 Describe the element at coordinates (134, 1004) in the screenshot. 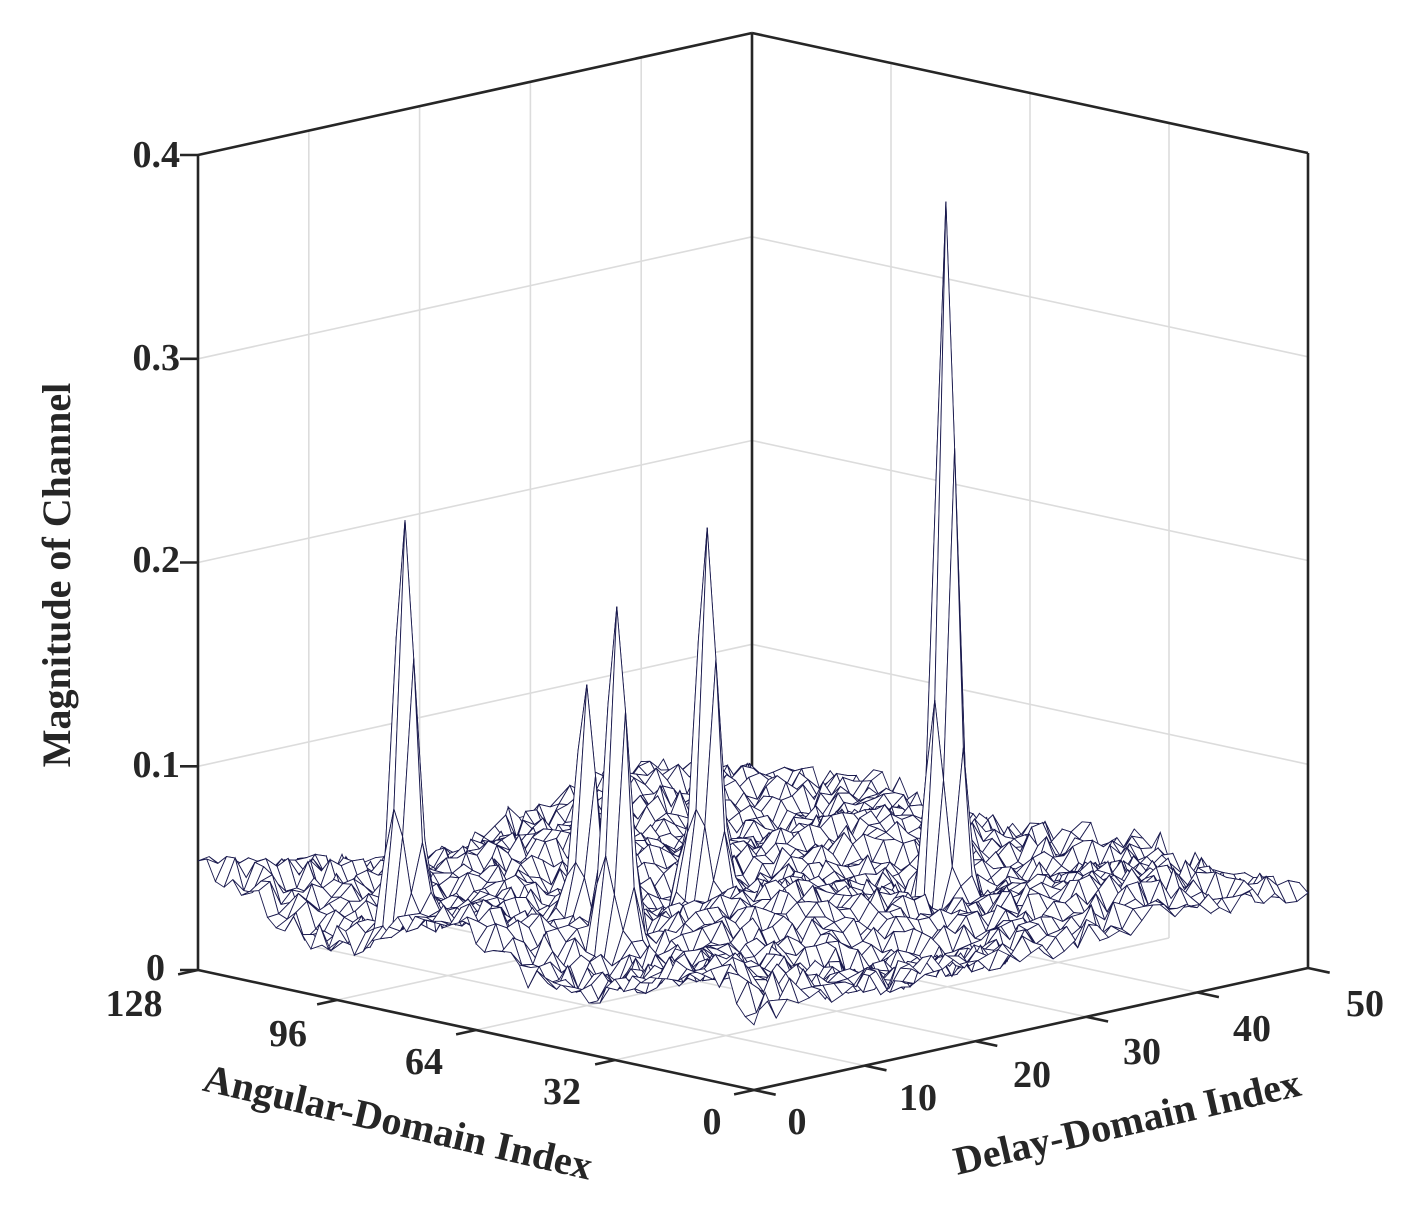

I see `angle-tick-label: 128` at that location.